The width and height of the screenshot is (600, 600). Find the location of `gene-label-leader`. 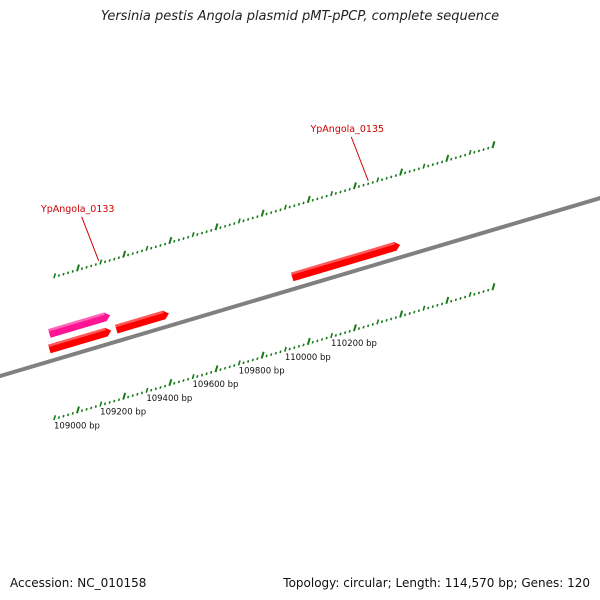

gene-label-leader is located at coordinates (90, 239).